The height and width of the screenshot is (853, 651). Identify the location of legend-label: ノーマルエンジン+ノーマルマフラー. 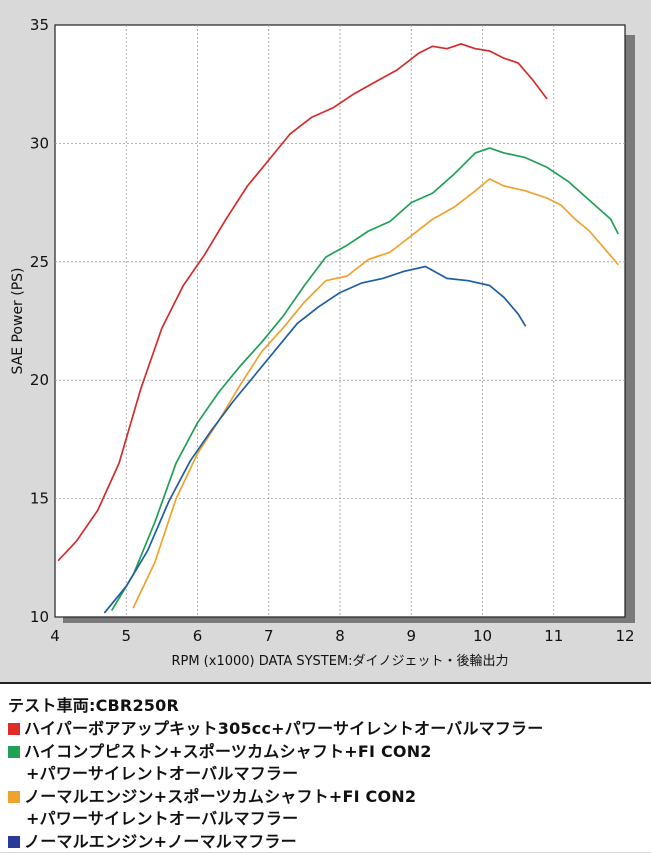
(160, 841).